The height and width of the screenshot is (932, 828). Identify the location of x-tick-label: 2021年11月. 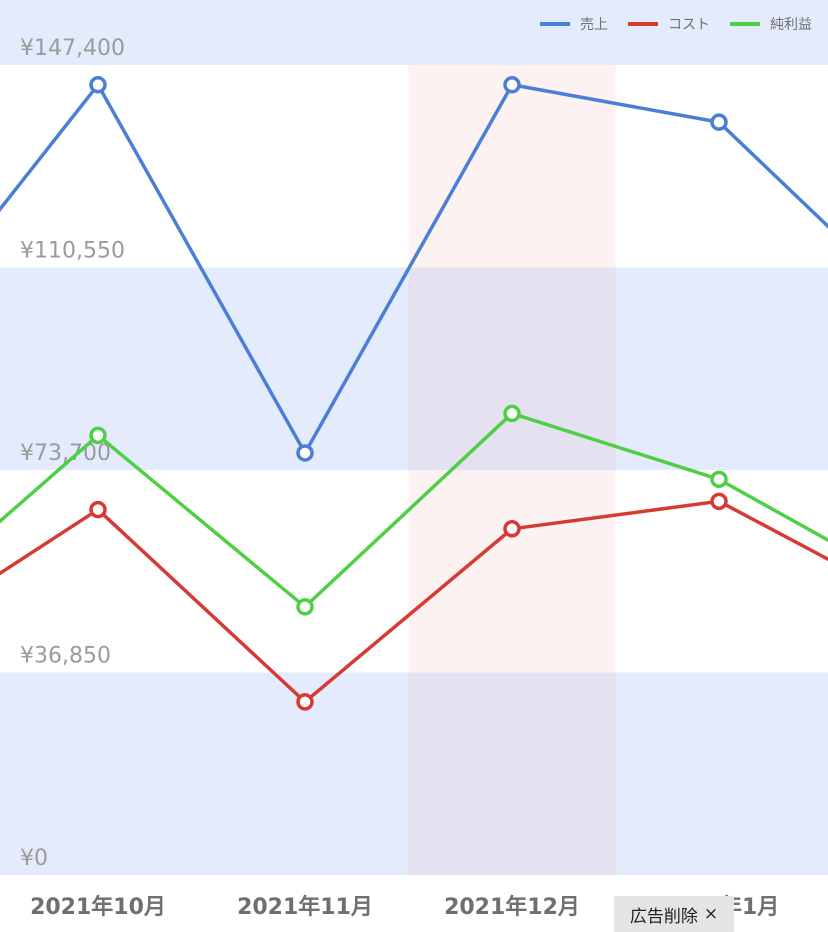
(305, 907).